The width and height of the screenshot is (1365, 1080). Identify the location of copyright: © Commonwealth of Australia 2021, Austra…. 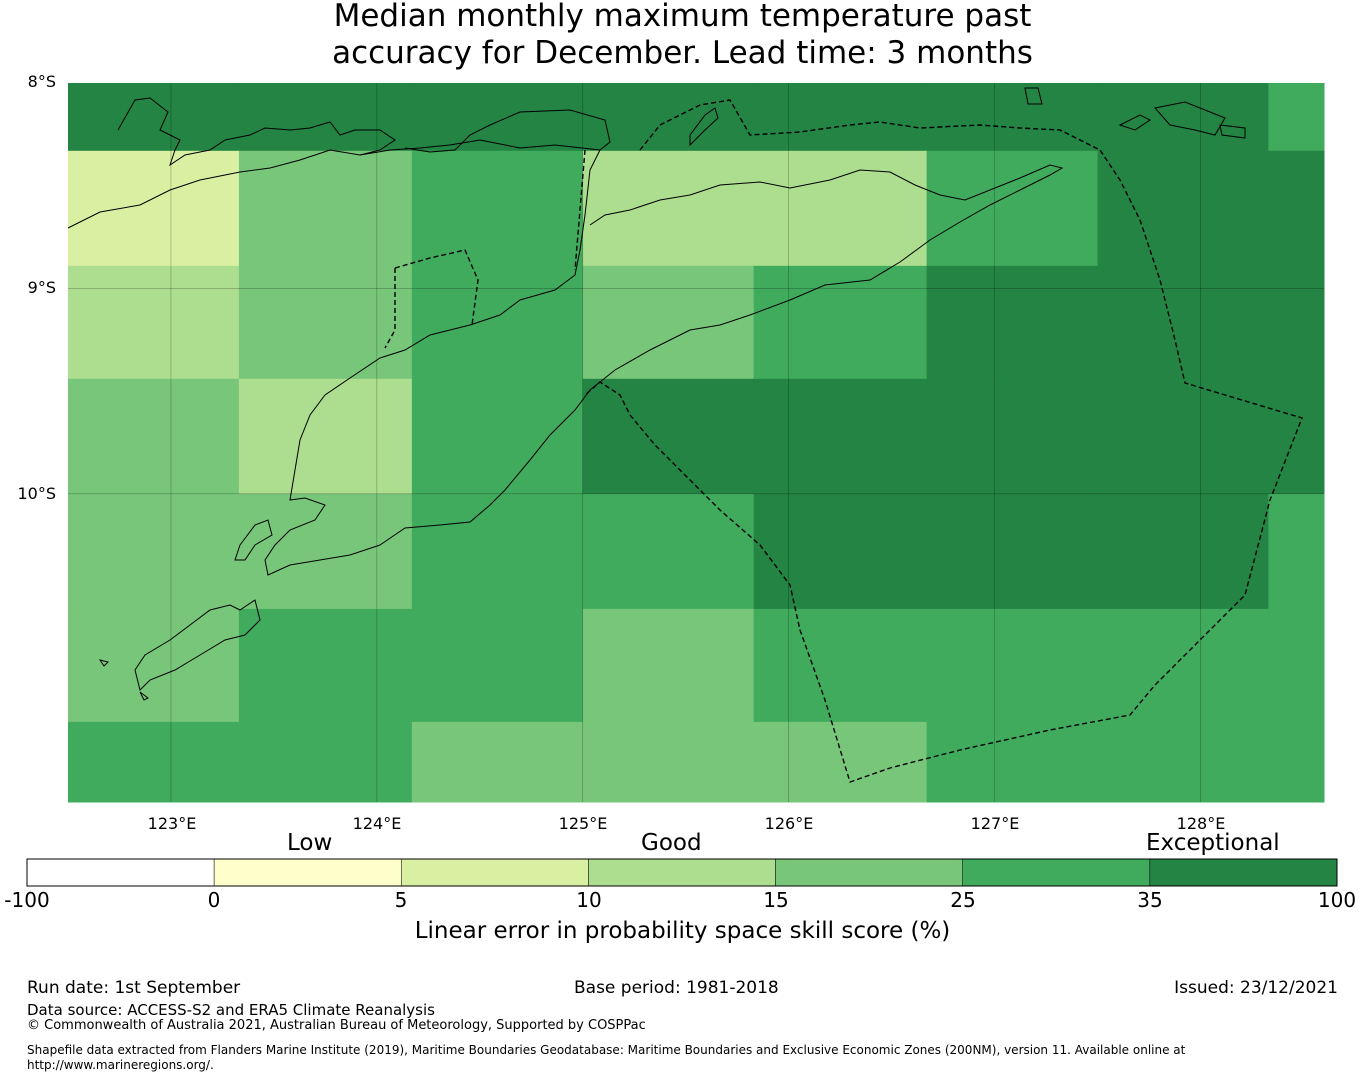
(336, 1025).